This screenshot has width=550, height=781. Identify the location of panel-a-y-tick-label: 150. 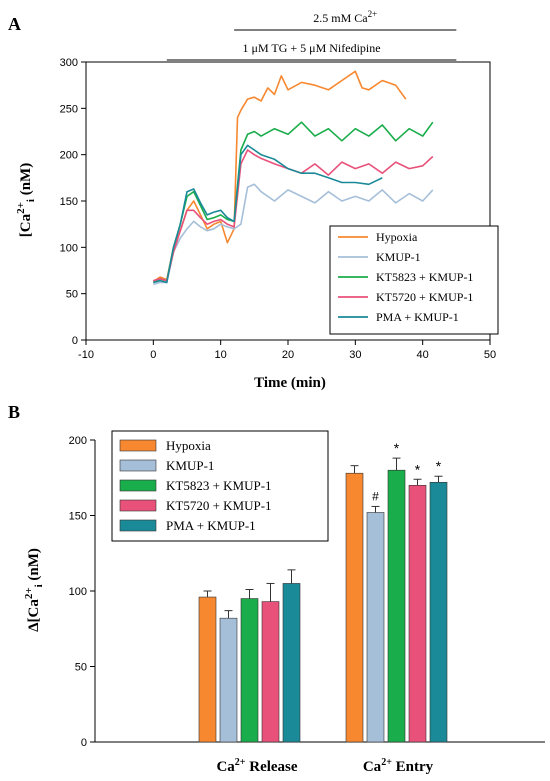
(69, 202).